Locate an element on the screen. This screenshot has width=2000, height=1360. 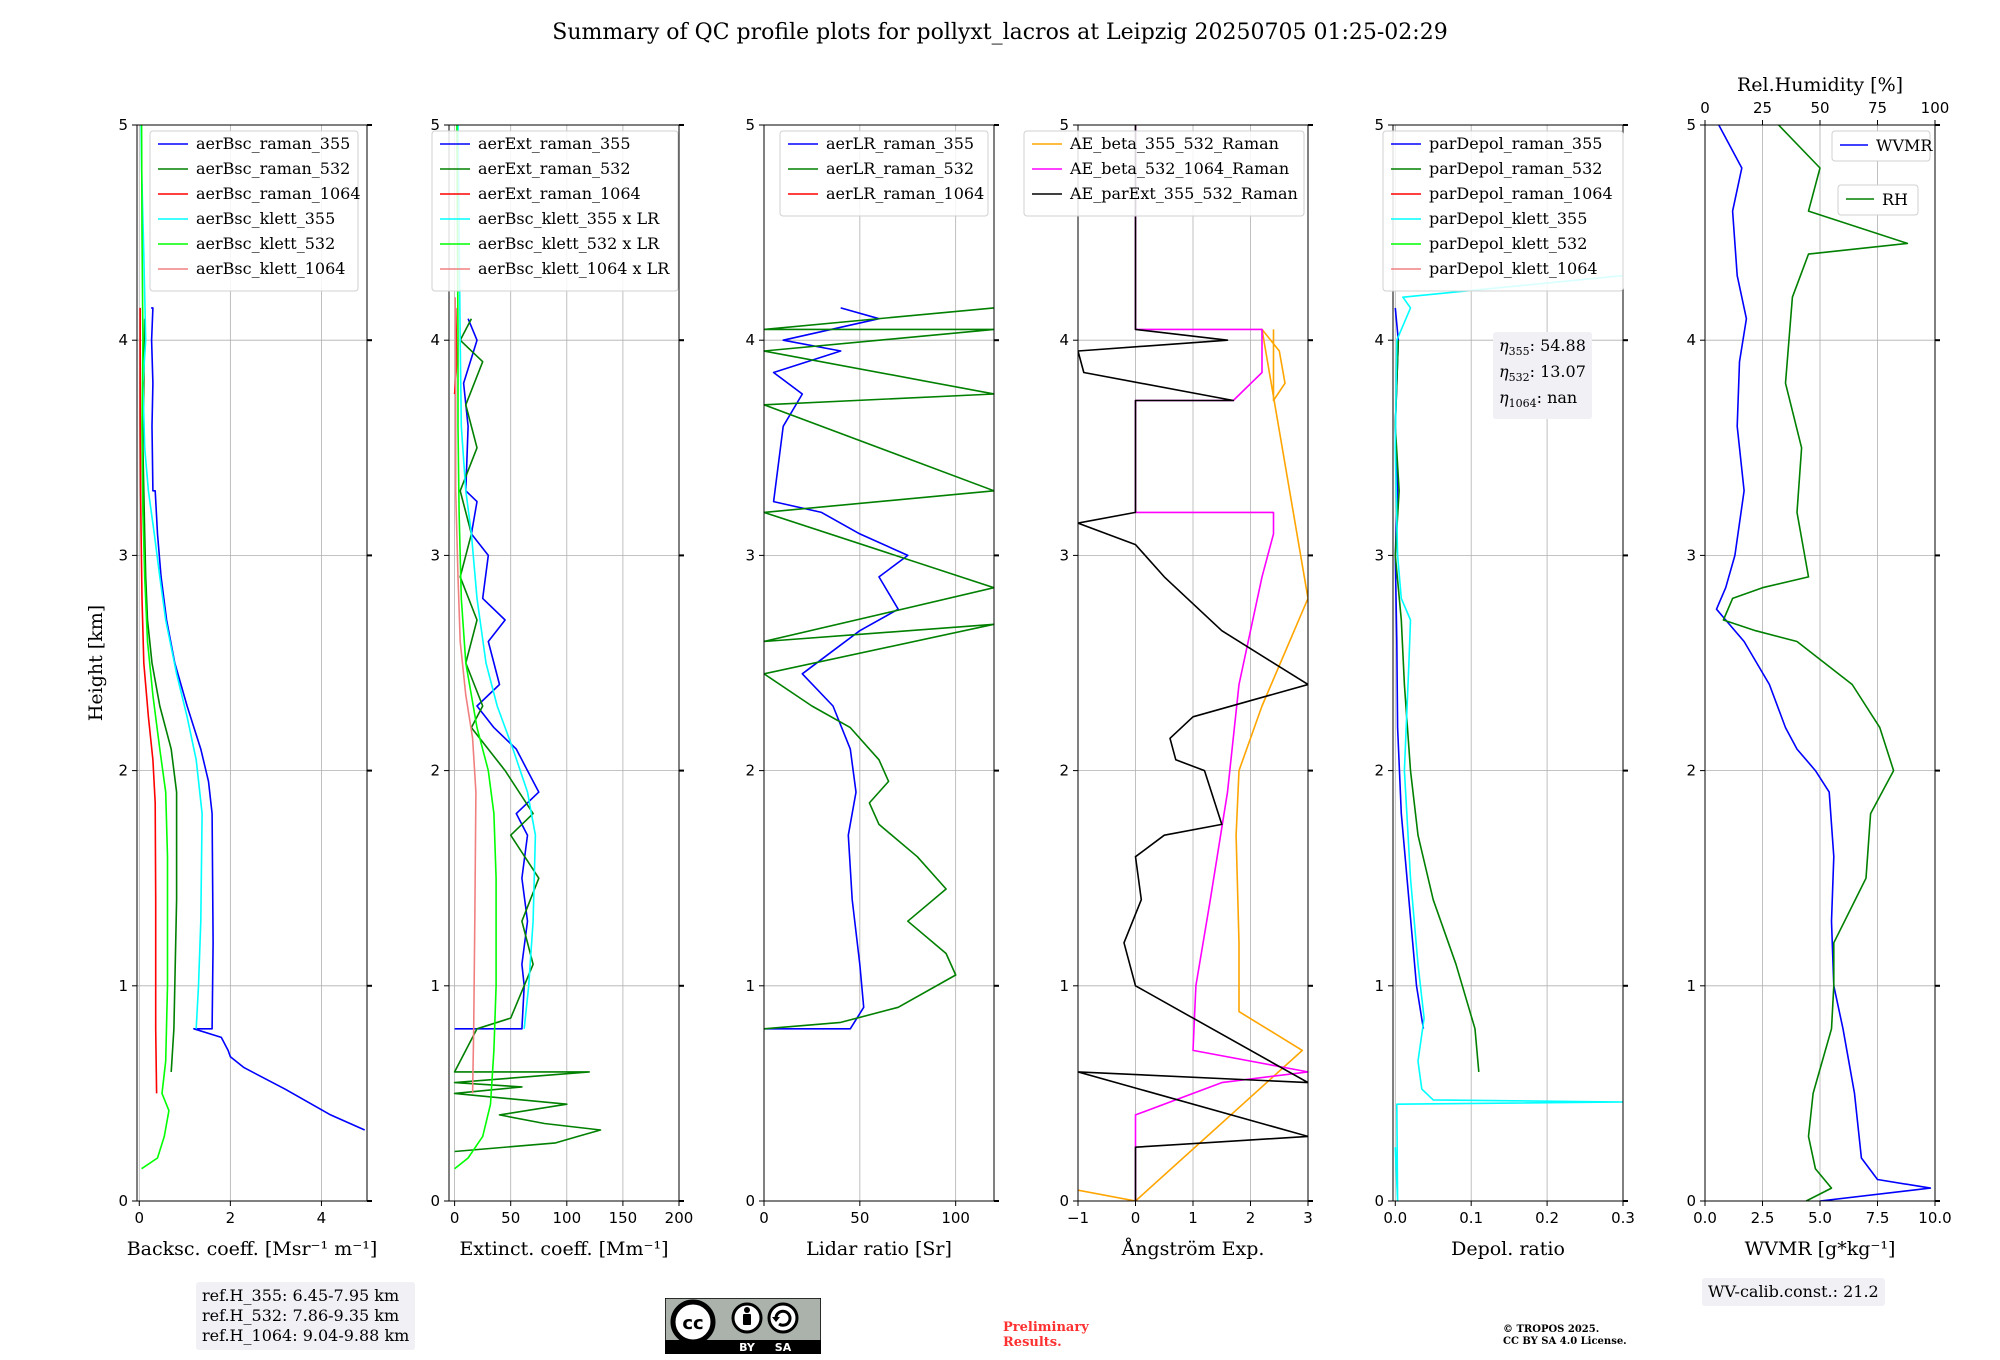
legend-label: aerBsc_klett_1064 x LR is located at coordinates (574, 268).